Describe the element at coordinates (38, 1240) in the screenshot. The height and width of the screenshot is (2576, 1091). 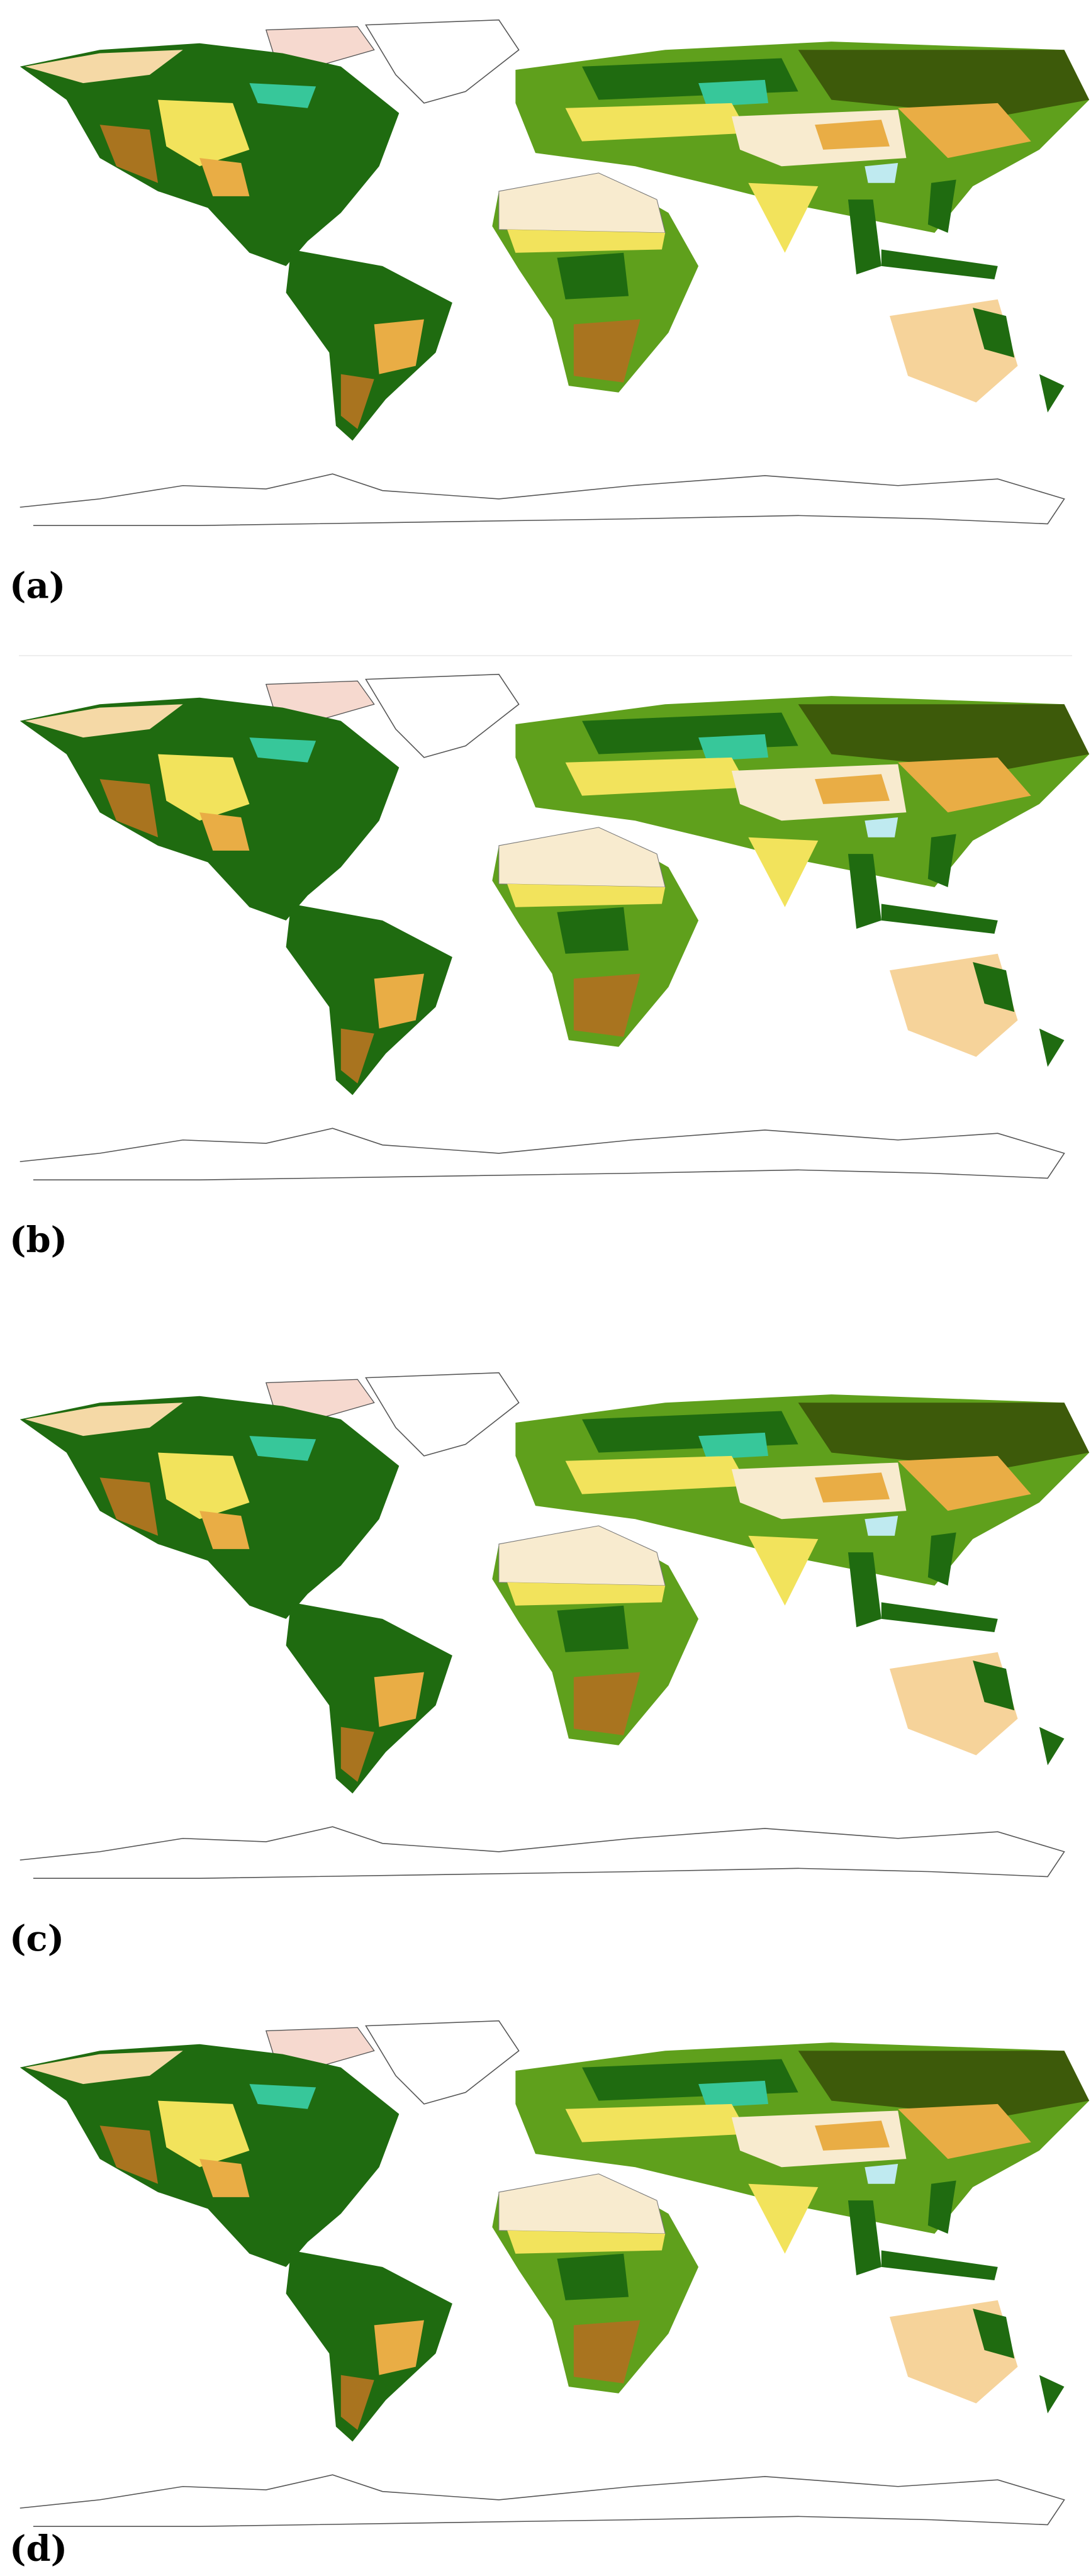
I see `panel-label: (b)` at that location.